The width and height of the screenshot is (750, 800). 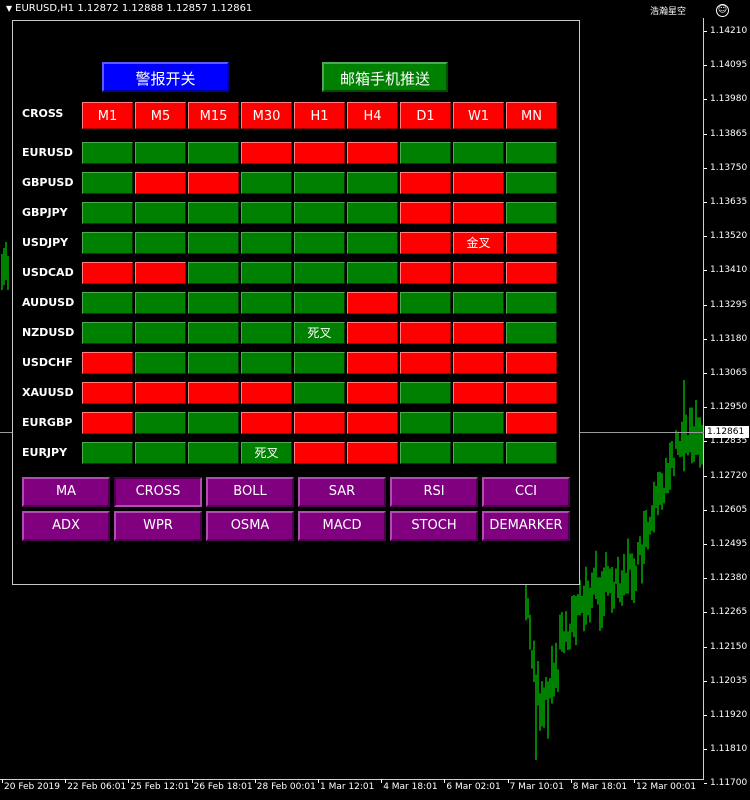 I want to click on signal-cell-nzdusd-w1, so click(x=478, y=333).